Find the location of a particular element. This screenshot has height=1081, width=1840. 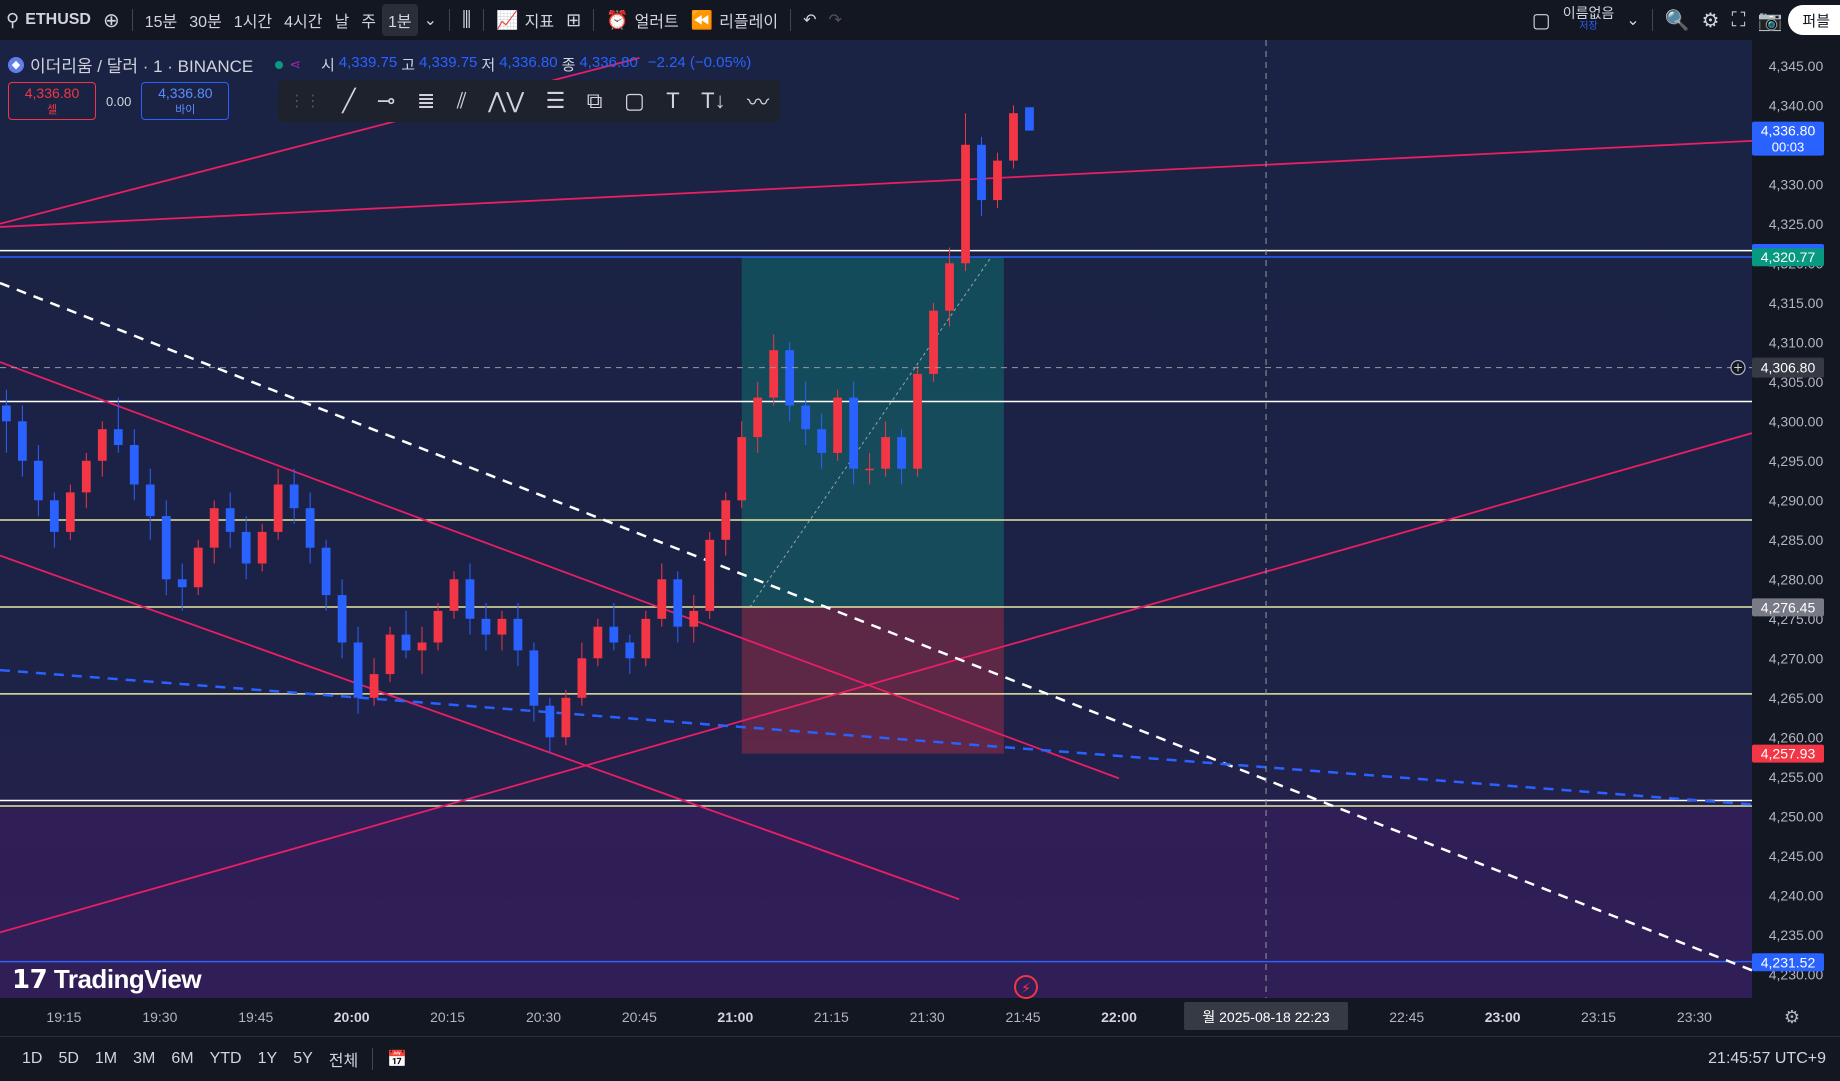

regression-tool-icon: ⫽ is located at coordinates (461, 100).